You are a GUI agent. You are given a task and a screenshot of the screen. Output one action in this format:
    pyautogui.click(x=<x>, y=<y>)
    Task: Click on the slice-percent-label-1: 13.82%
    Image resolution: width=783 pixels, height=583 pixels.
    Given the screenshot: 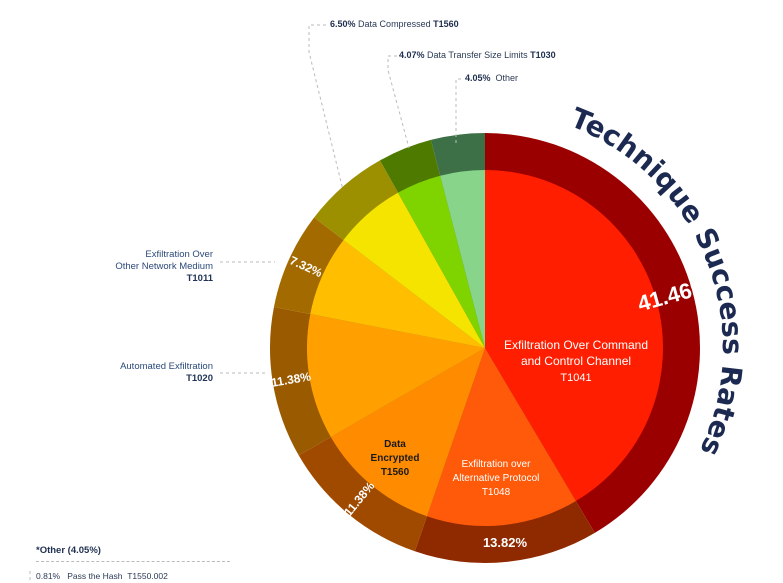 What is the action you would take?
    pyautogui.click(x=505, y=542)
    